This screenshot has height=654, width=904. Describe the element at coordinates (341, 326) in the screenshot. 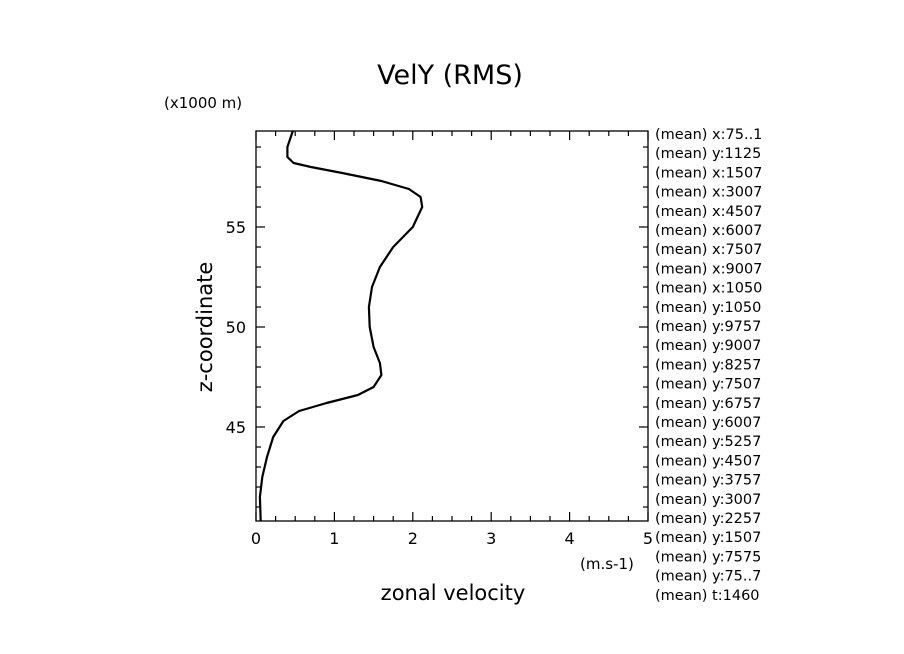

I see `series-line` at that location.